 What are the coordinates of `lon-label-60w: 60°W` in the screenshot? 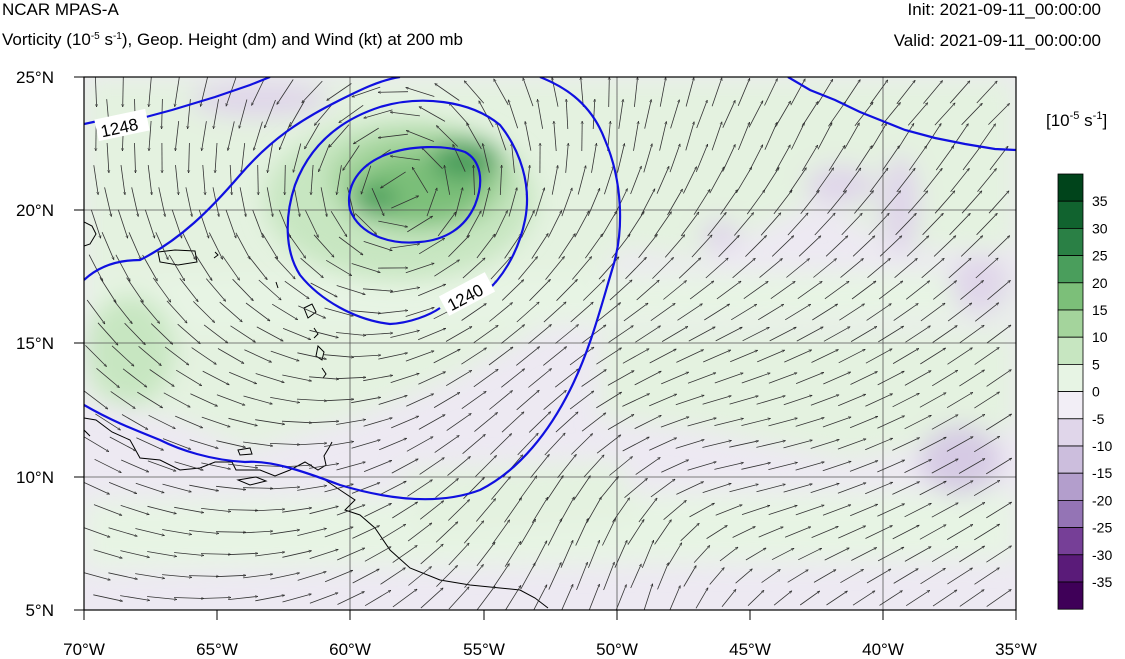 It's located at (350, 649).